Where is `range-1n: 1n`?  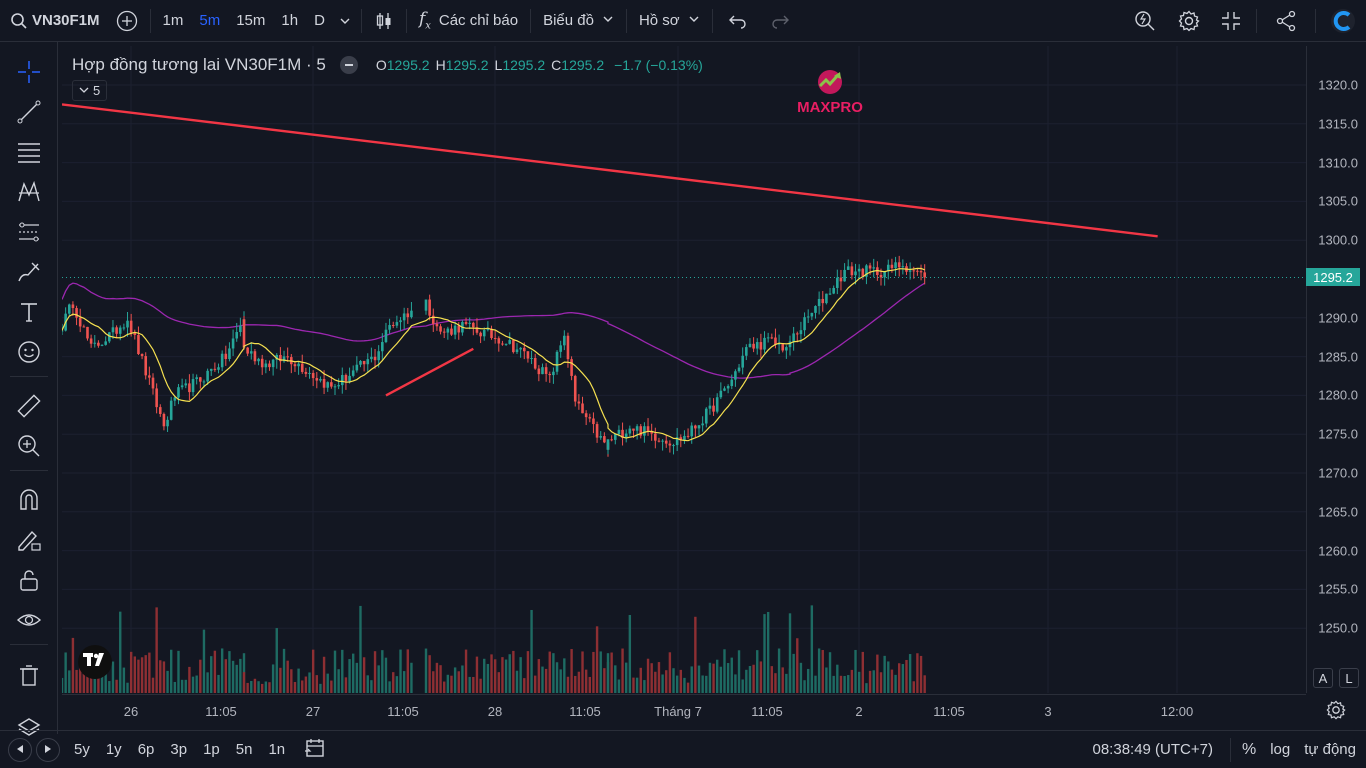
range-1n: 1n is located at coordinates (277, 749).